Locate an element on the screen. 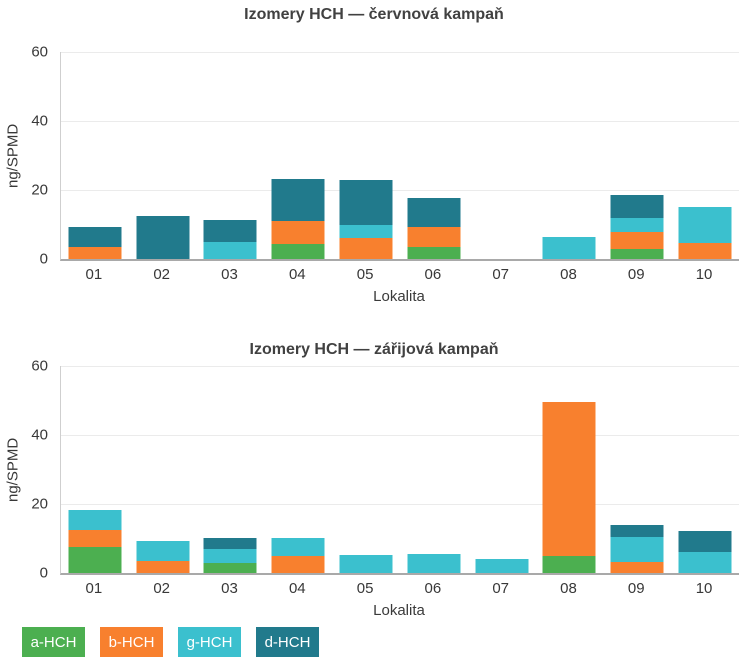 The height and width of the screenshot is (669, 748). y-tick-label: 60 is located at coordinates (39, 52).